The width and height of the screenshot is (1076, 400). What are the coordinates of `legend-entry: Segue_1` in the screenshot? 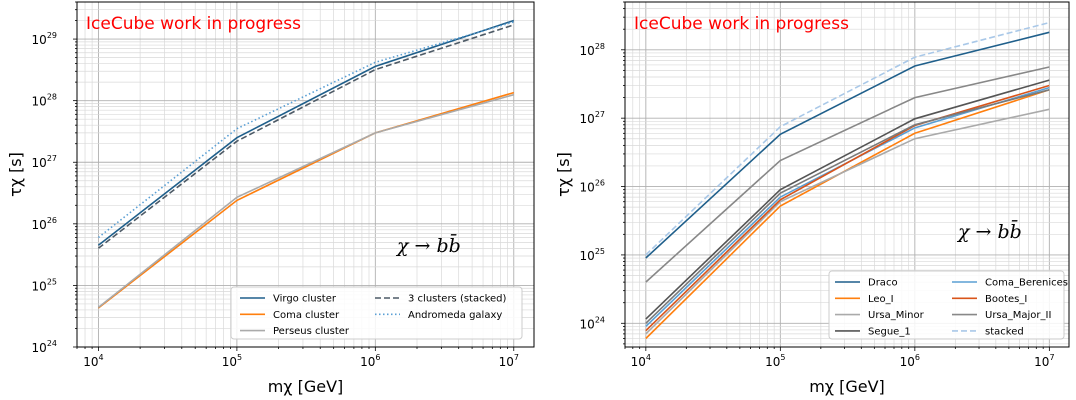 It's located at (873, 331).